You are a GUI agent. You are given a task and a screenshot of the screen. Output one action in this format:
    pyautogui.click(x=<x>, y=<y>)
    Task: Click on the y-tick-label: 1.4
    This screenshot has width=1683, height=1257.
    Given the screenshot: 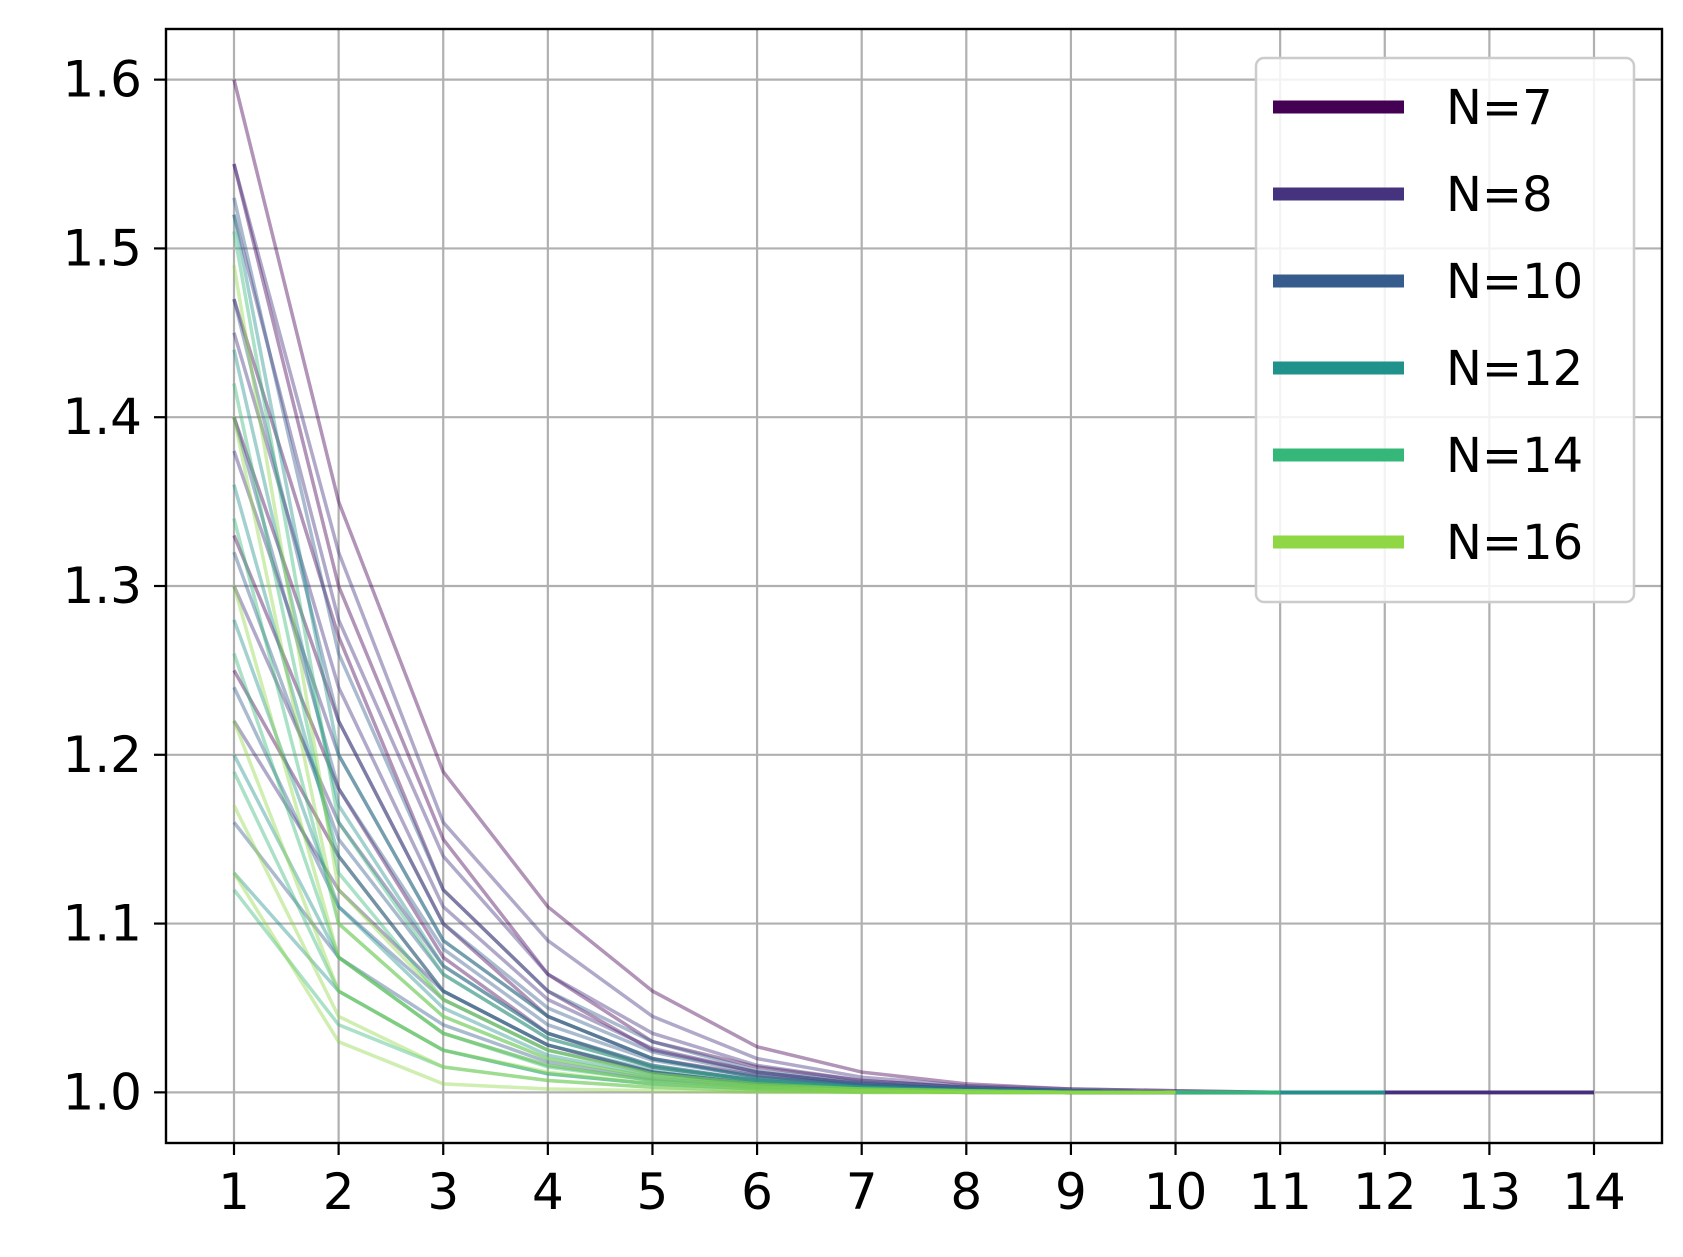 What is the action you would take?
    pyautogui.click(x=102, y=417)
    